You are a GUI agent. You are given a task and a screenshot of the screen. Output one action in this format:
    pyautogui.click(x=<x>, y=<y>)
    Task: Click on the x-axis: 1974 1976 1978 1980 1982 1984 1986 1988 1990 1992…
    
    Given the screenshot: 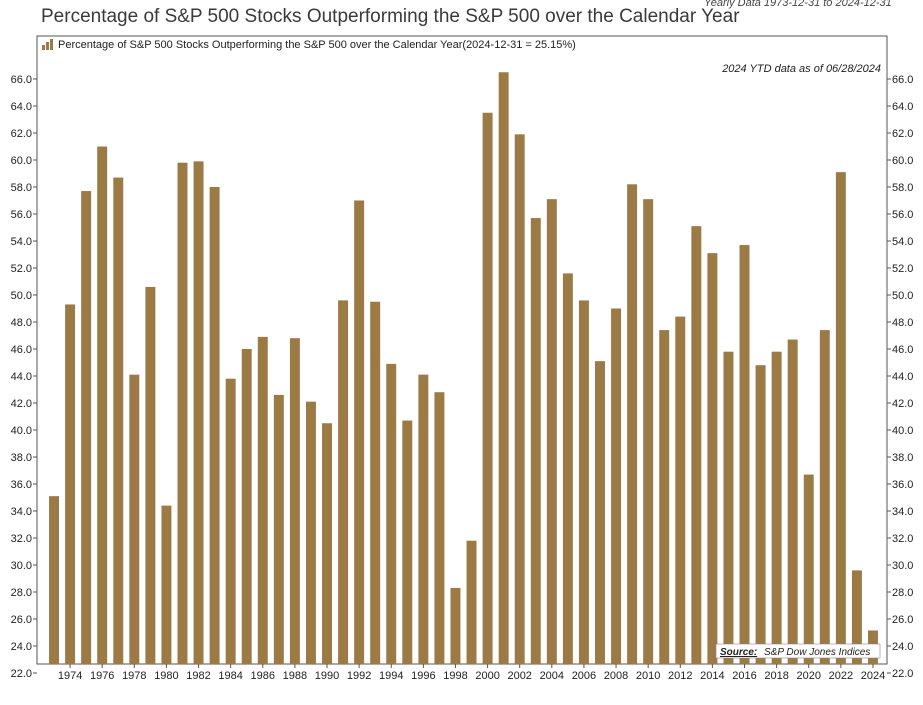 What is the action you would take?
    pyautogui.click(x=471, y=673)
    